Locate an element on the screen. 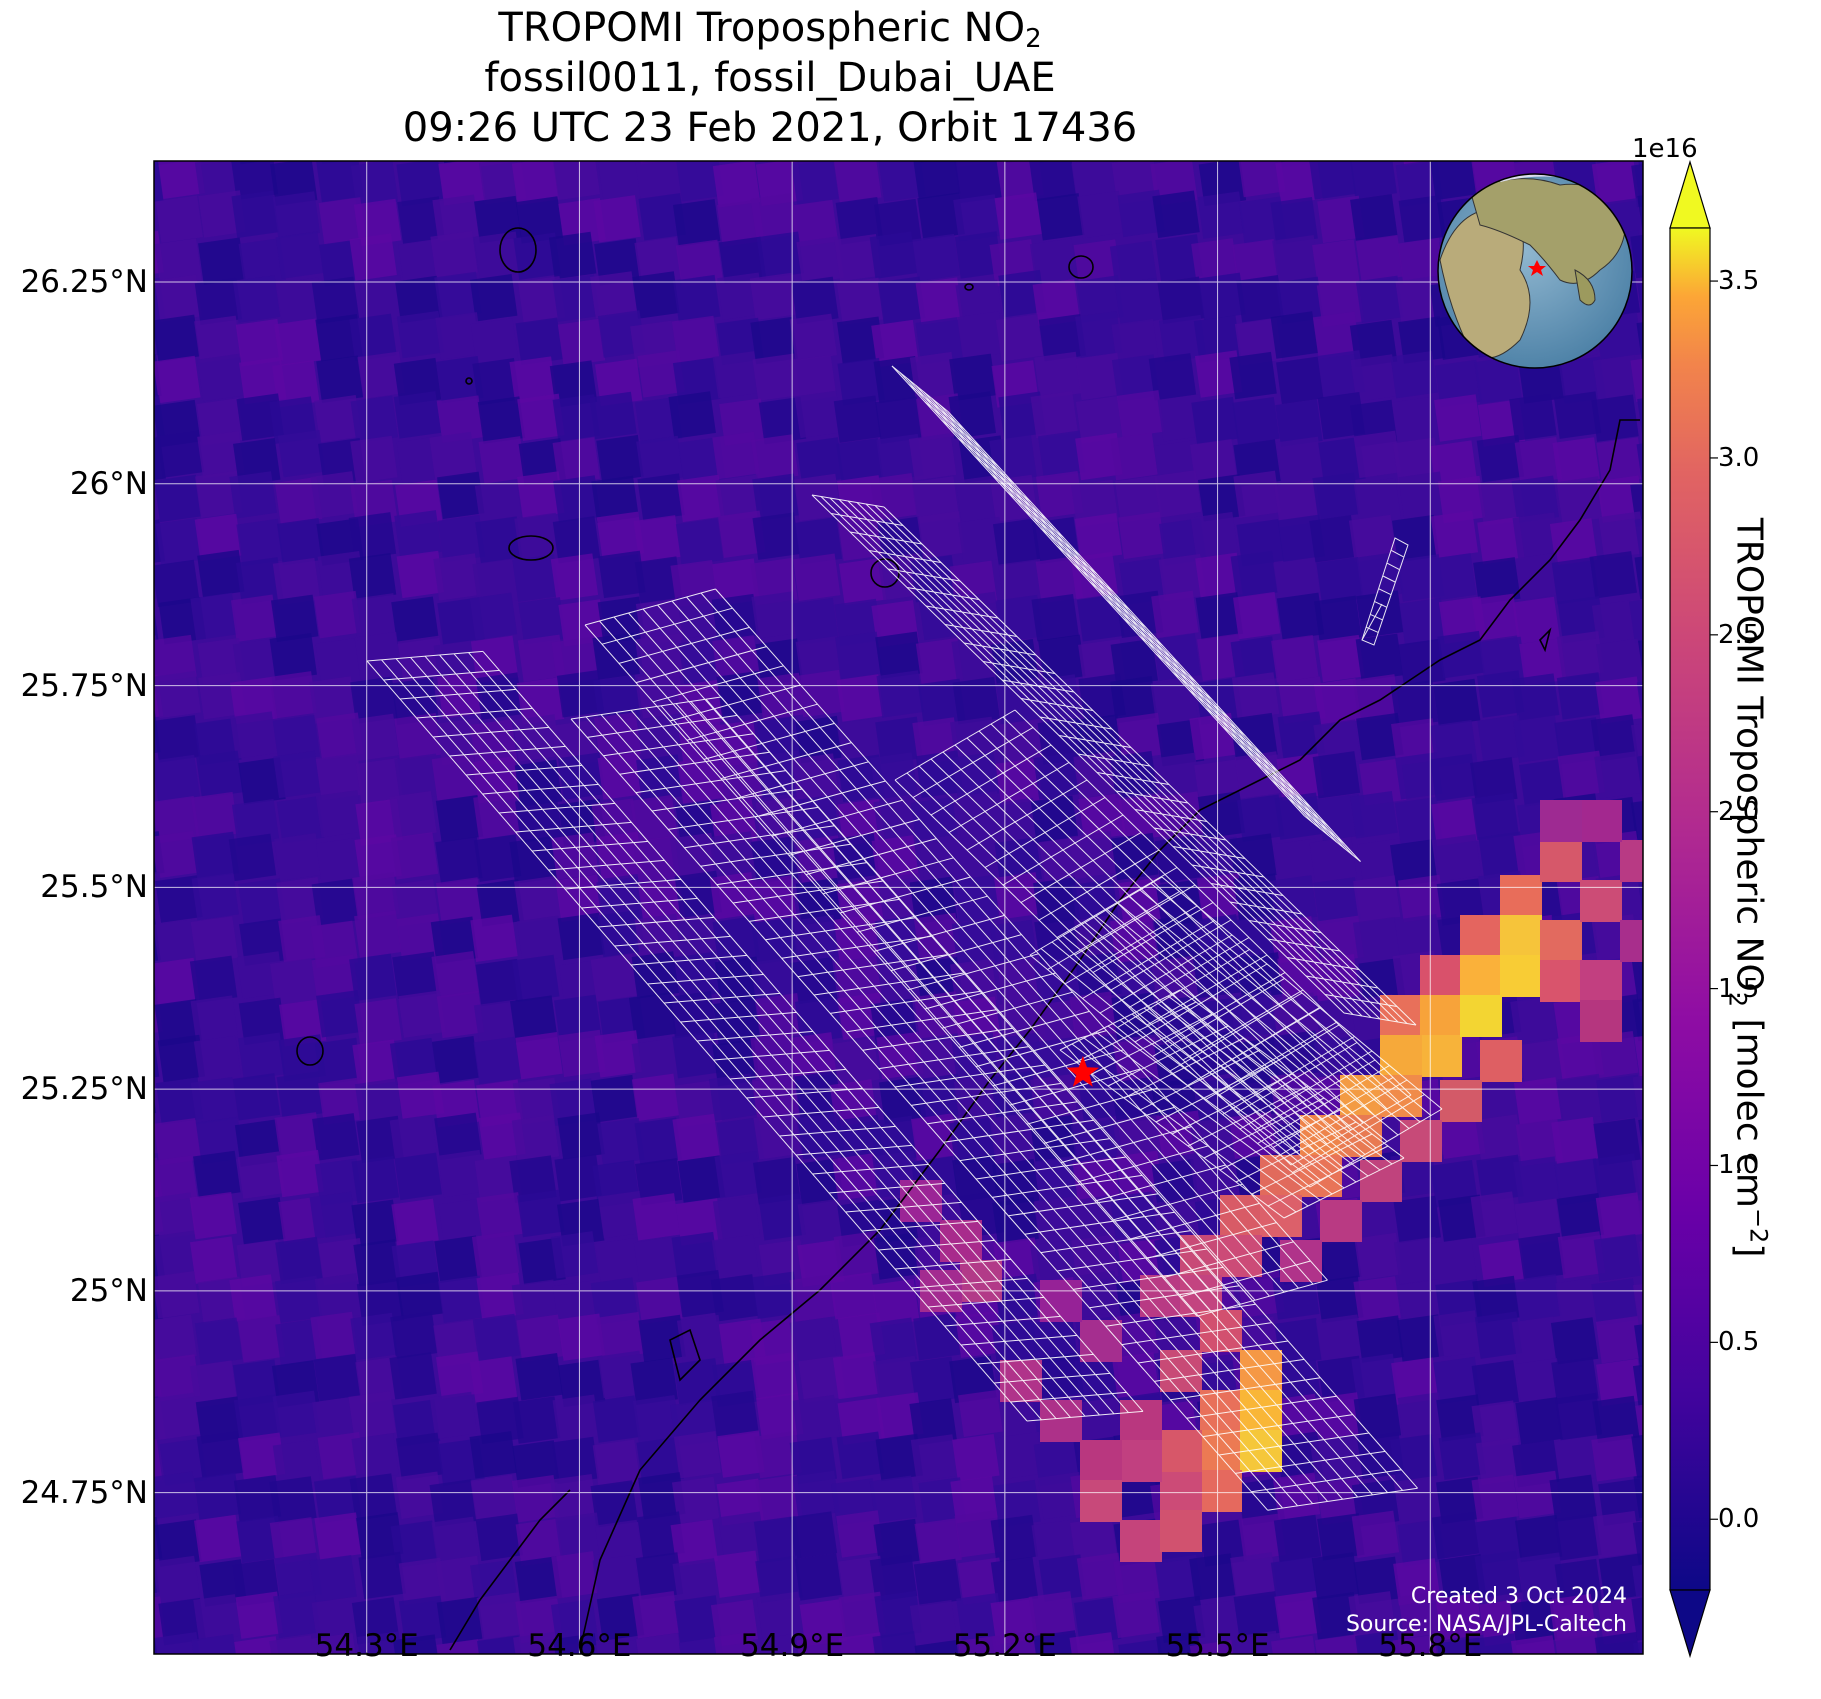 Image resolution: width=1821 pixels, height=1699 pixels. target-location-star is located at coordinates (1082, 1071).